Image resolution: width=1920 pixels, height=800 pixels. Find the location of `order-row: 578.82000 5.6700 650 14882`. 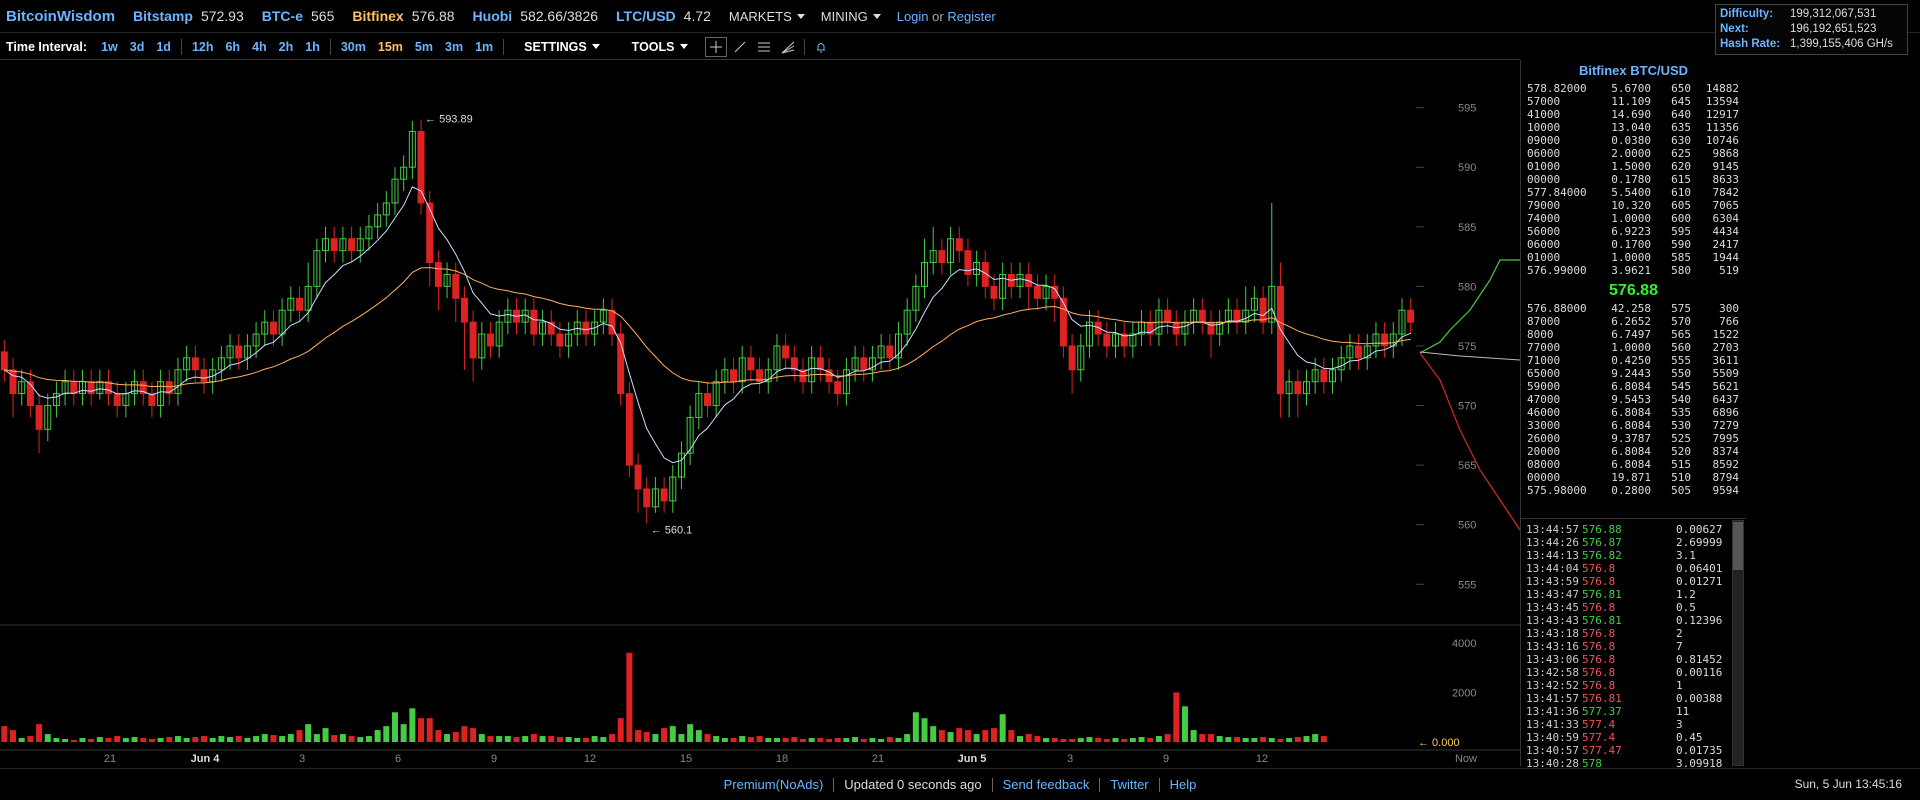

order-row: 578.82000 5.6700 650 14882 is located at coordinates (1633, 88).